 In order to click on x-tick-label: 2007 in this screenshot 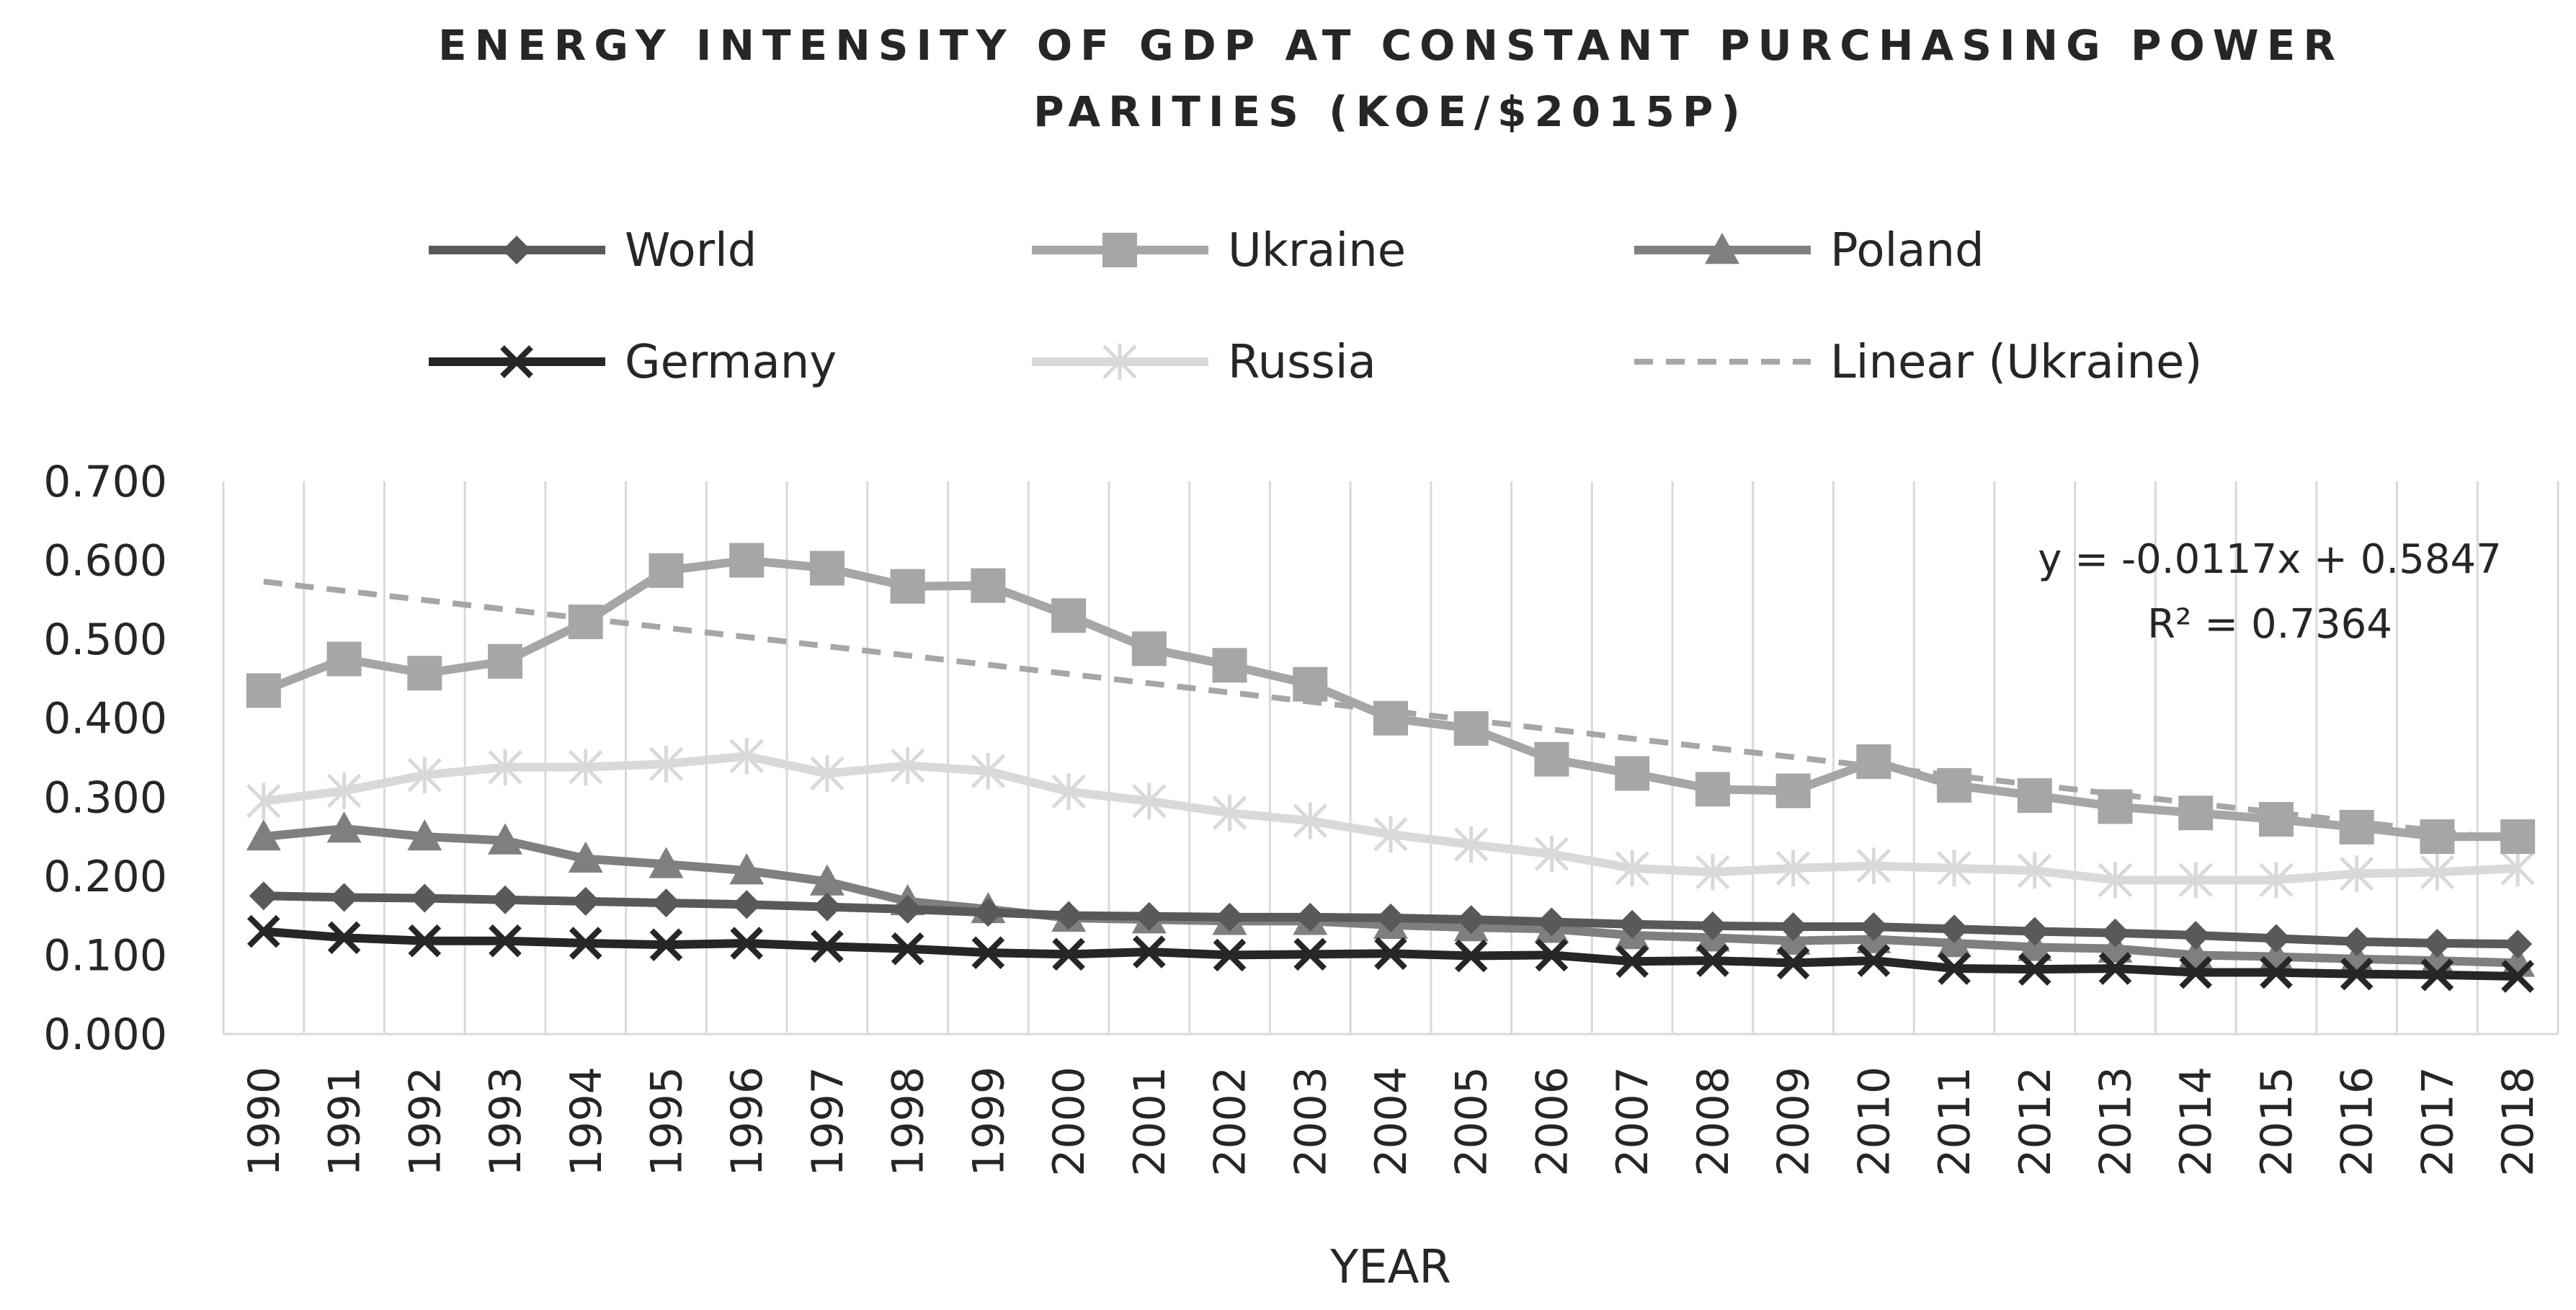, I will do `click(1633, 1121)`.